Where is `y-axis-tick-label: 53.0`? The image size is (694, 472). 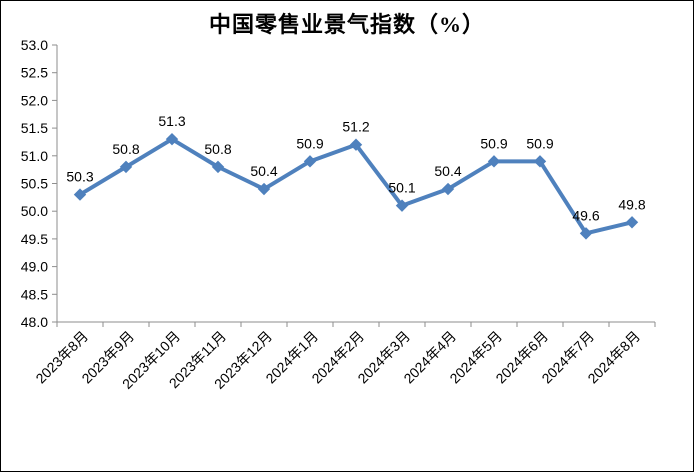
y-axis-tick-label: 53.0 is located at coordinates (34, 45).